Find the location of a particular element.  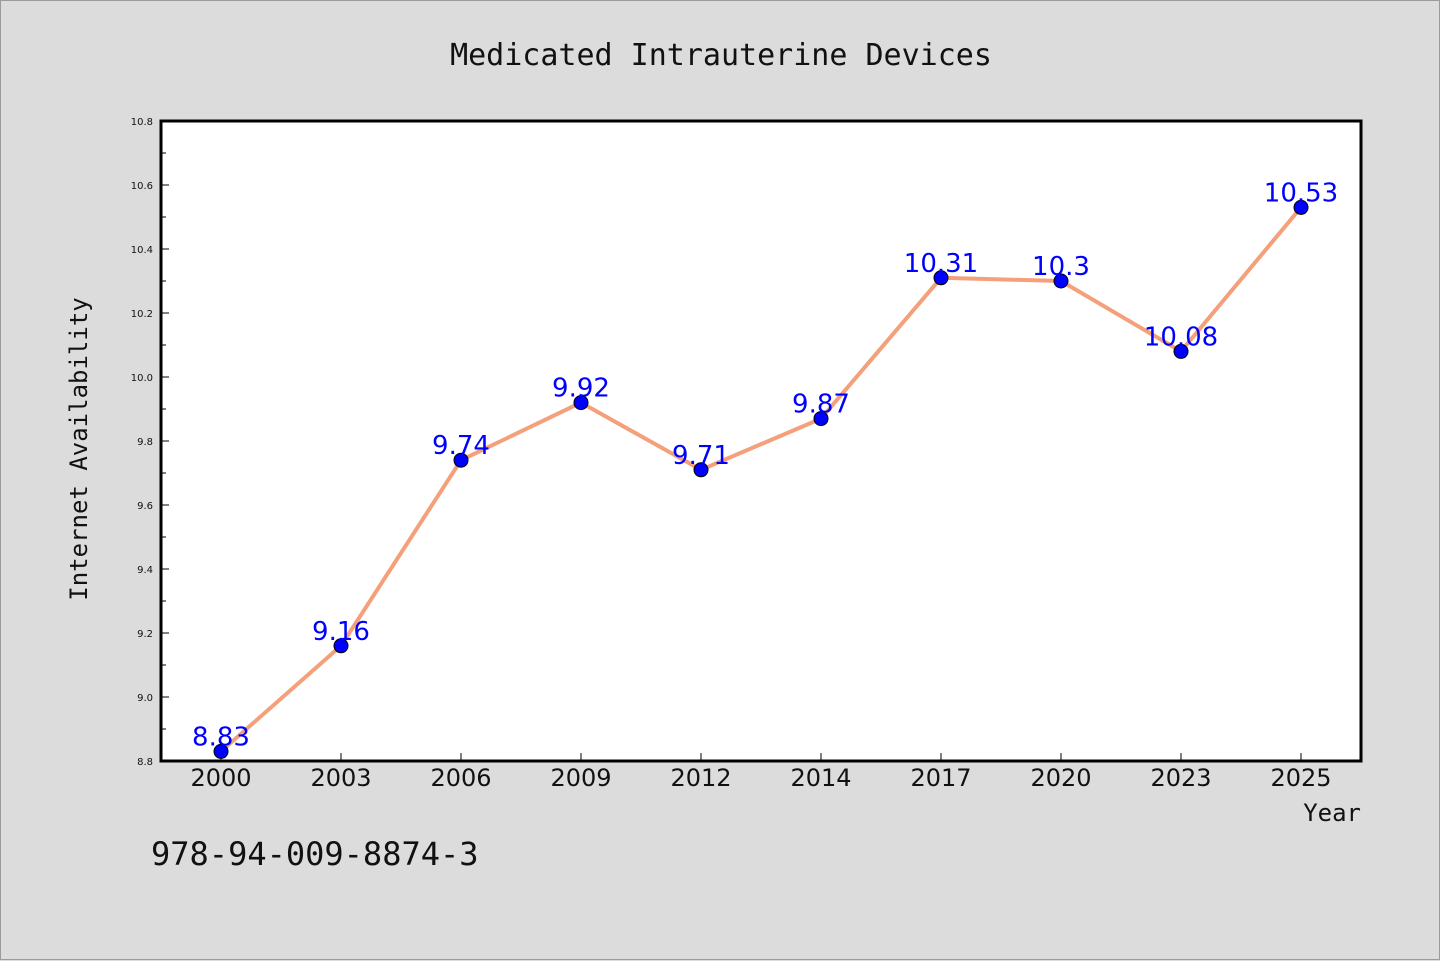

x-tick-label: 2014 is located at coordinates (820, 778).